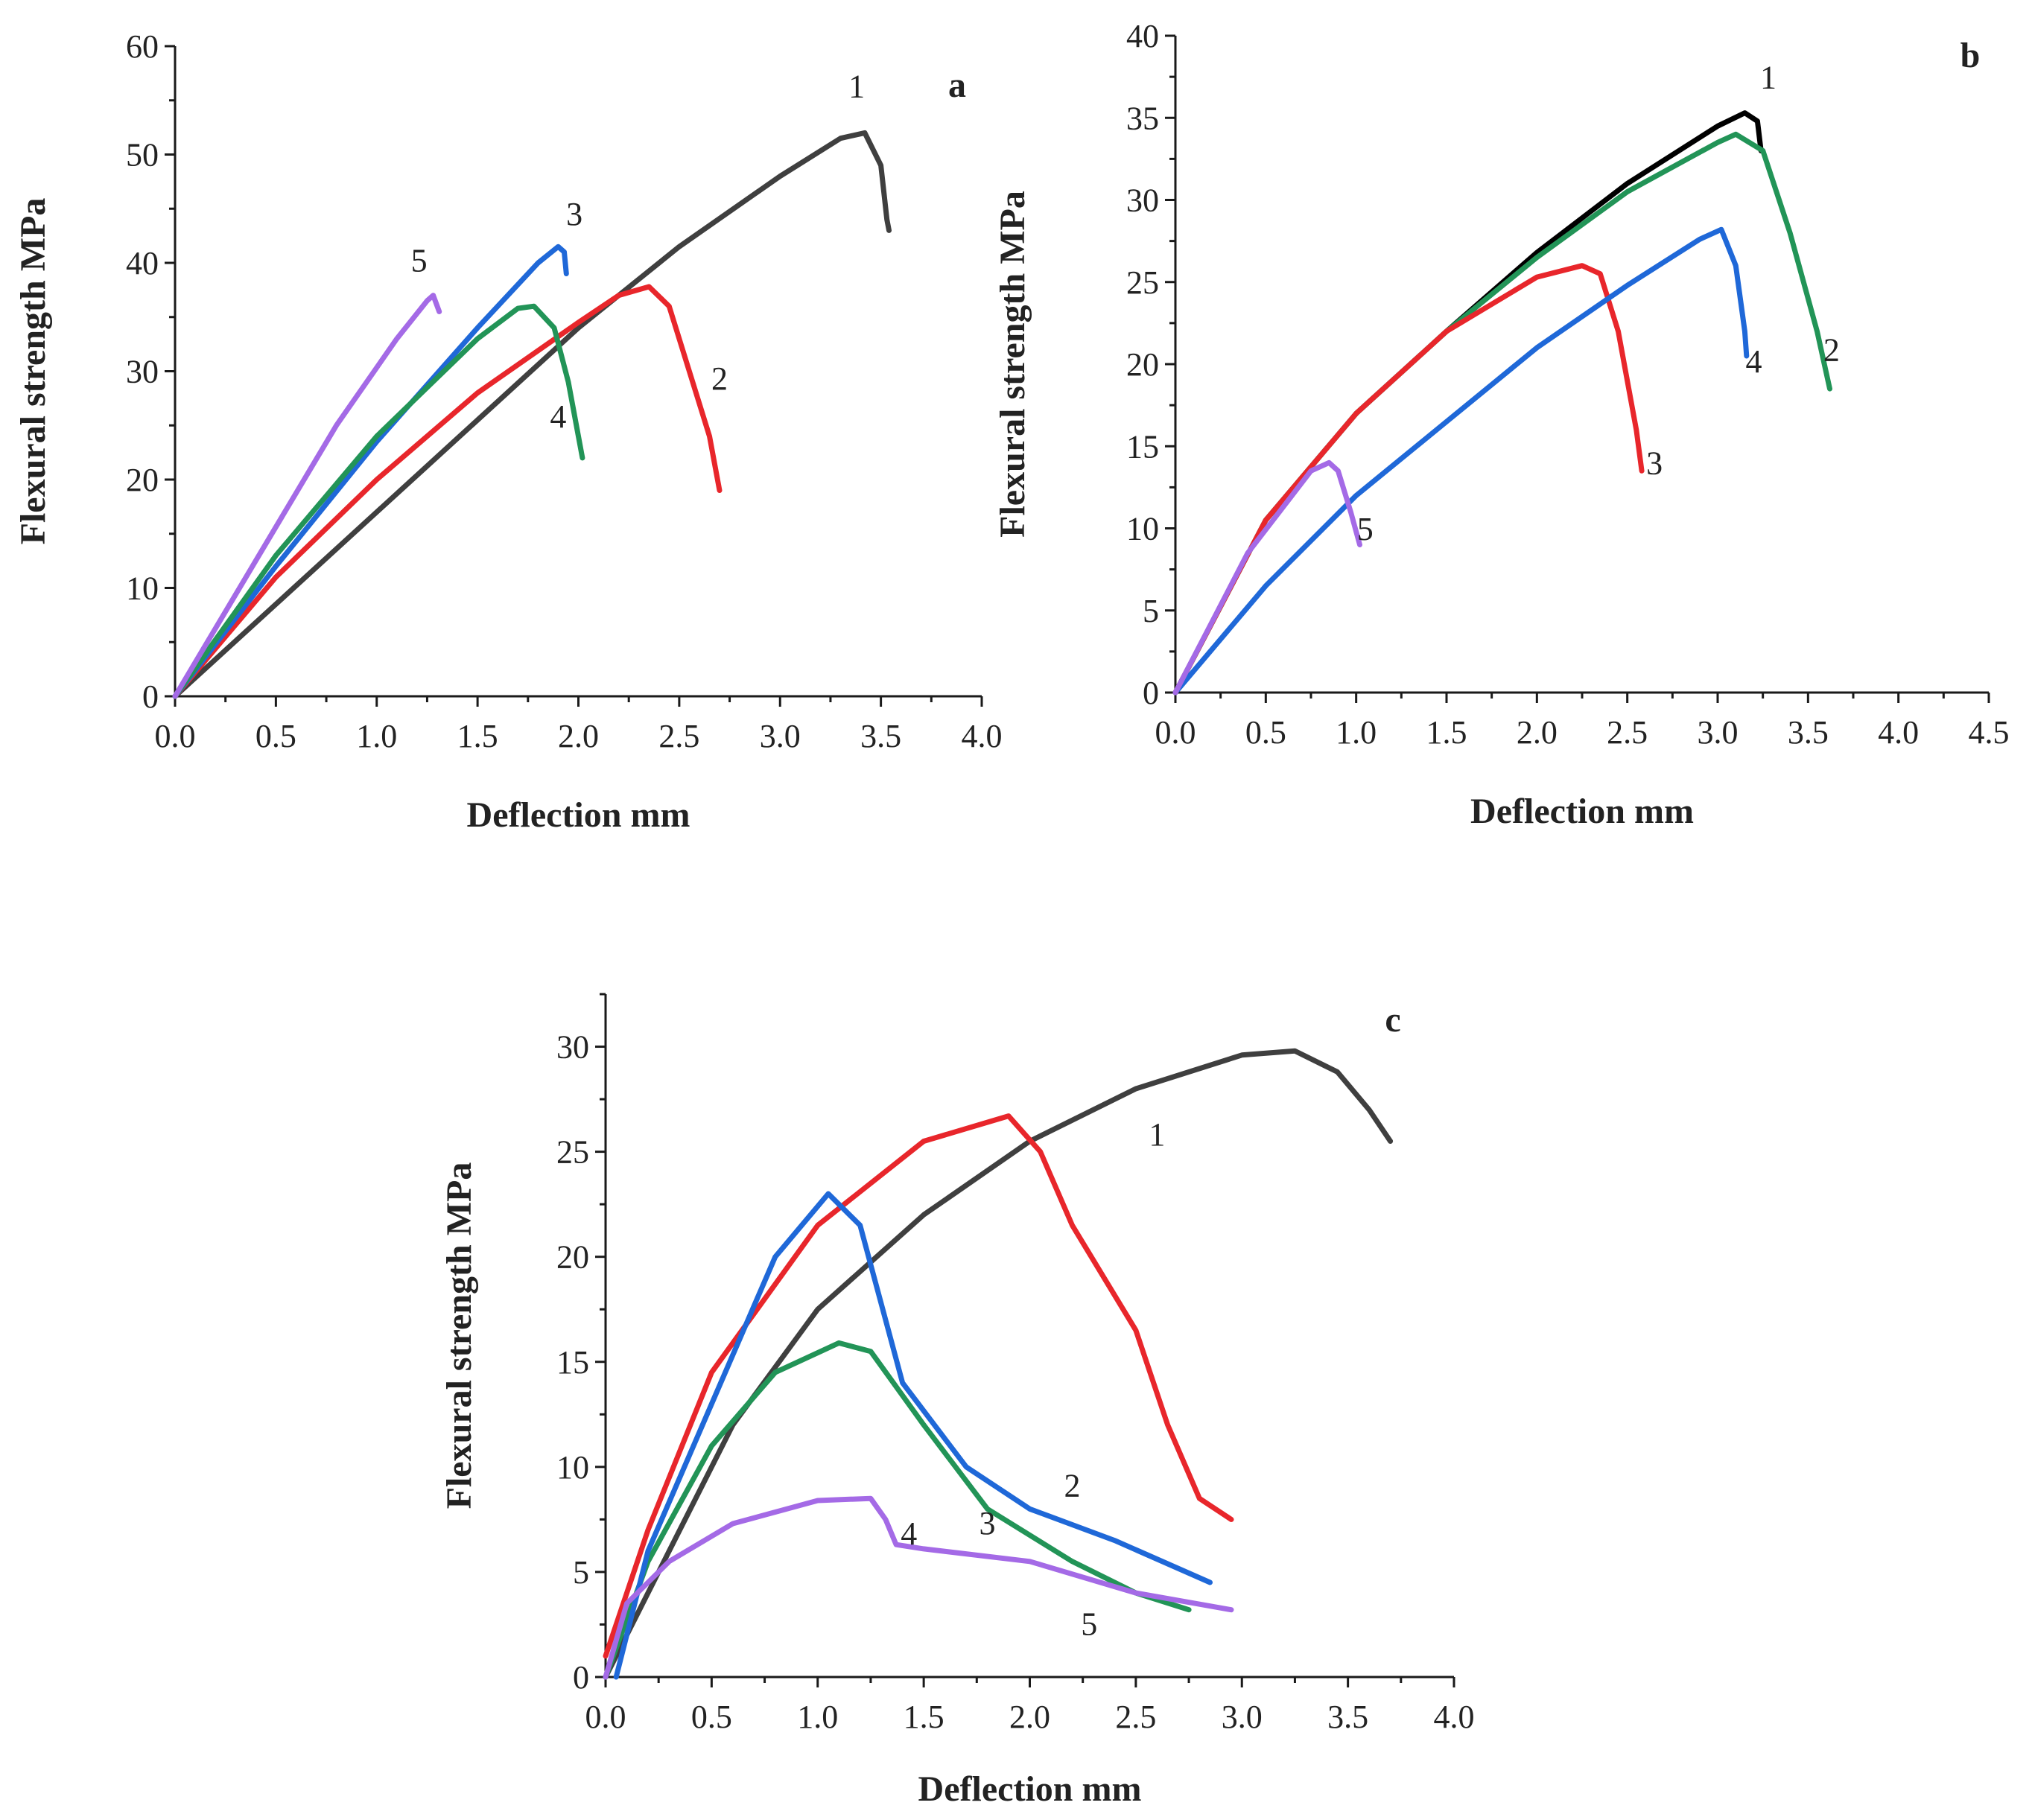 The image size is (2032, 1820). What do you see at coordinates (1392, 1020) in the screenshot?
I see `panel-label: c` at bounding box center [1392, 1020].